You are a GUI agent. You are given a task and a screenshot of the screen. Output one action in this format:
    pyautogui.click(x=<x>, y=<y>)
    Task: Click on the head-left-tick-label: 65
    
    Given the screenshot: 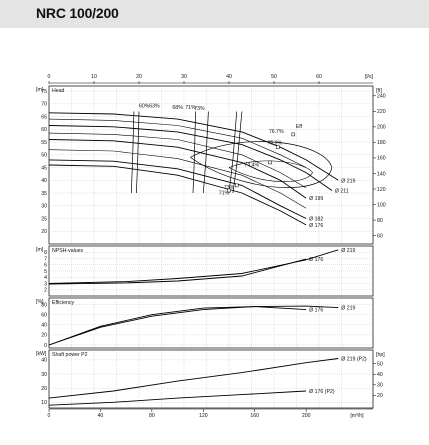 What is the action you would take?
    pyautogui.click(x=44, y=117)
    